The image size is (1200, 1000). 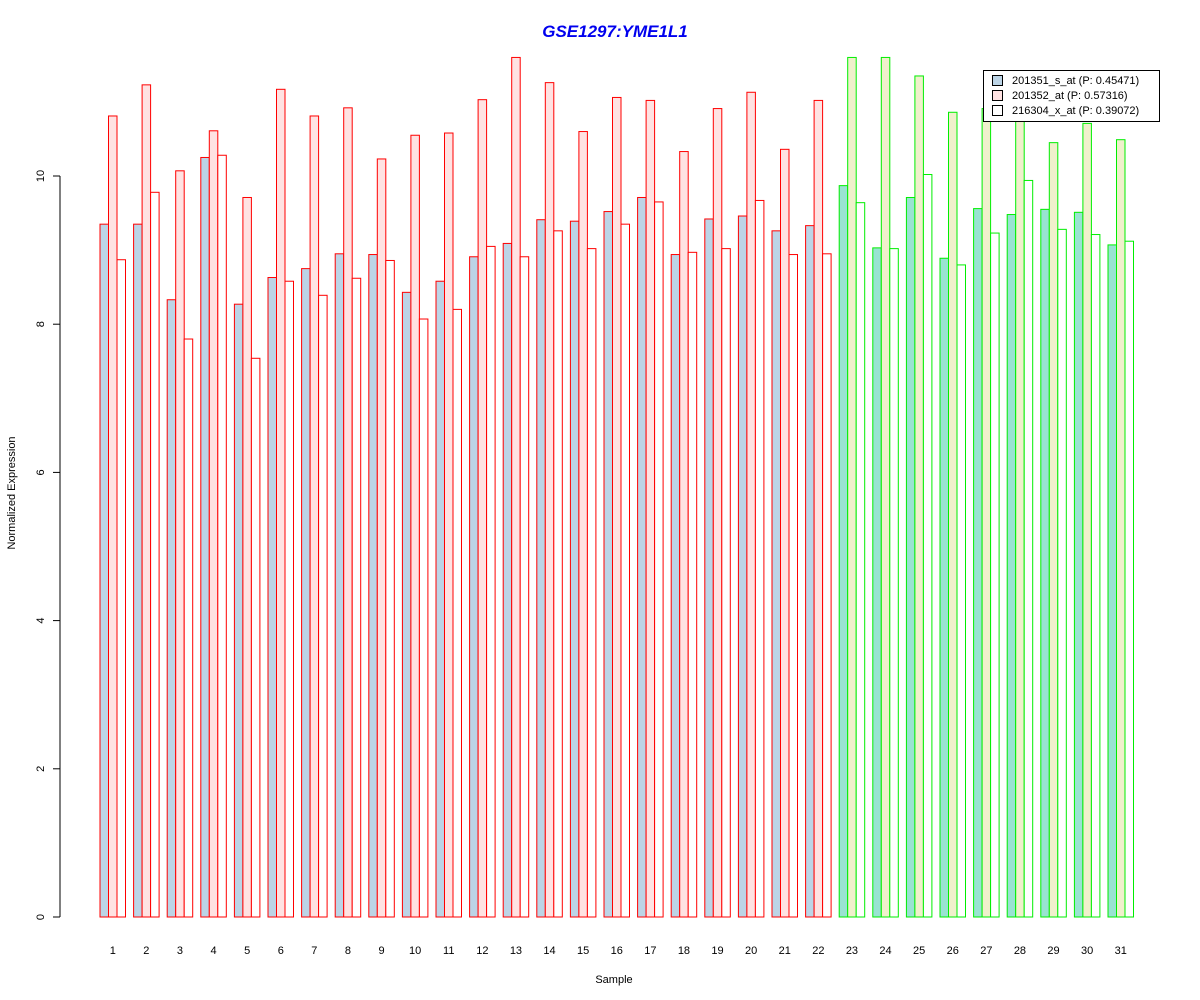 I want to click on legend-item: 201352_at (P: 0.57316), so click(x=1071, y=95).